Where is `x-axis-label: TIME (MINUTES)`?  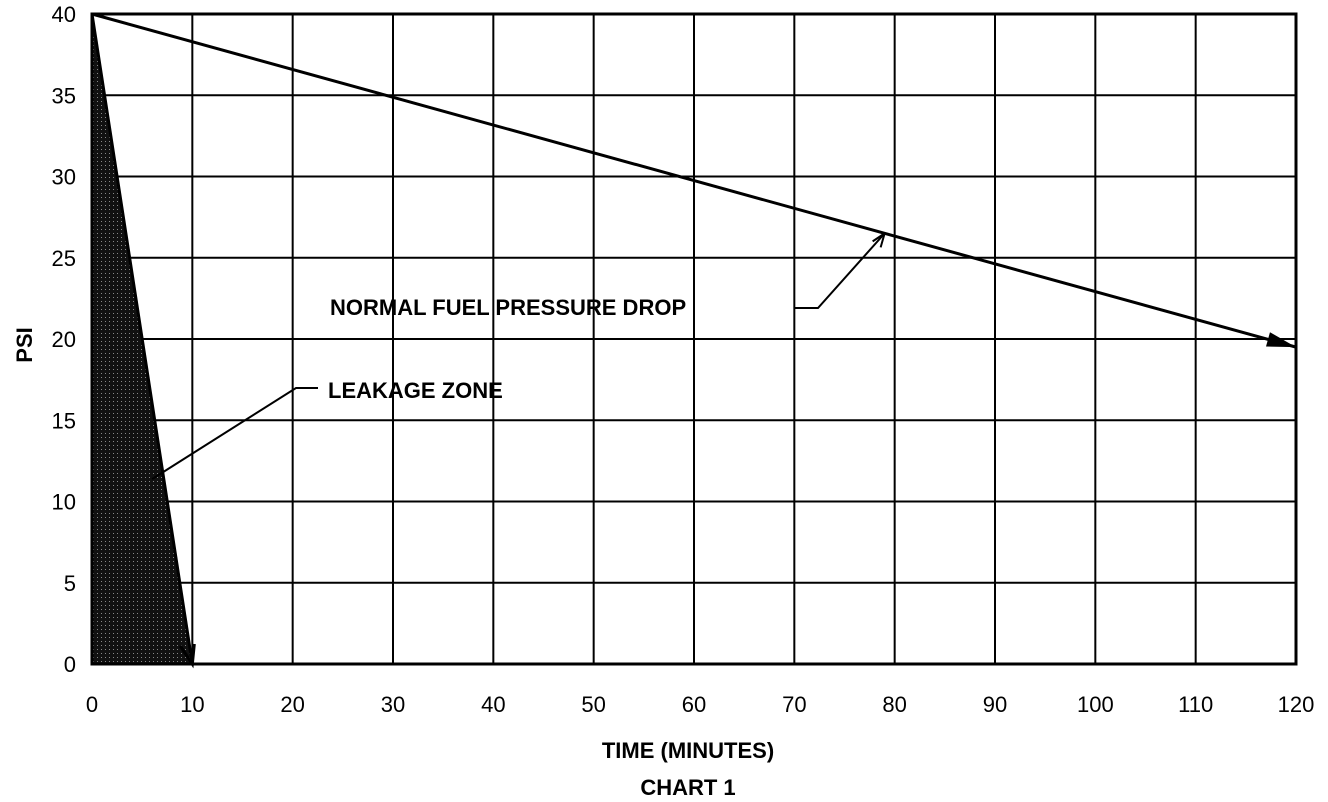
x-axis-label: TIME (MINUTES) is located at coordinates (688, 750).